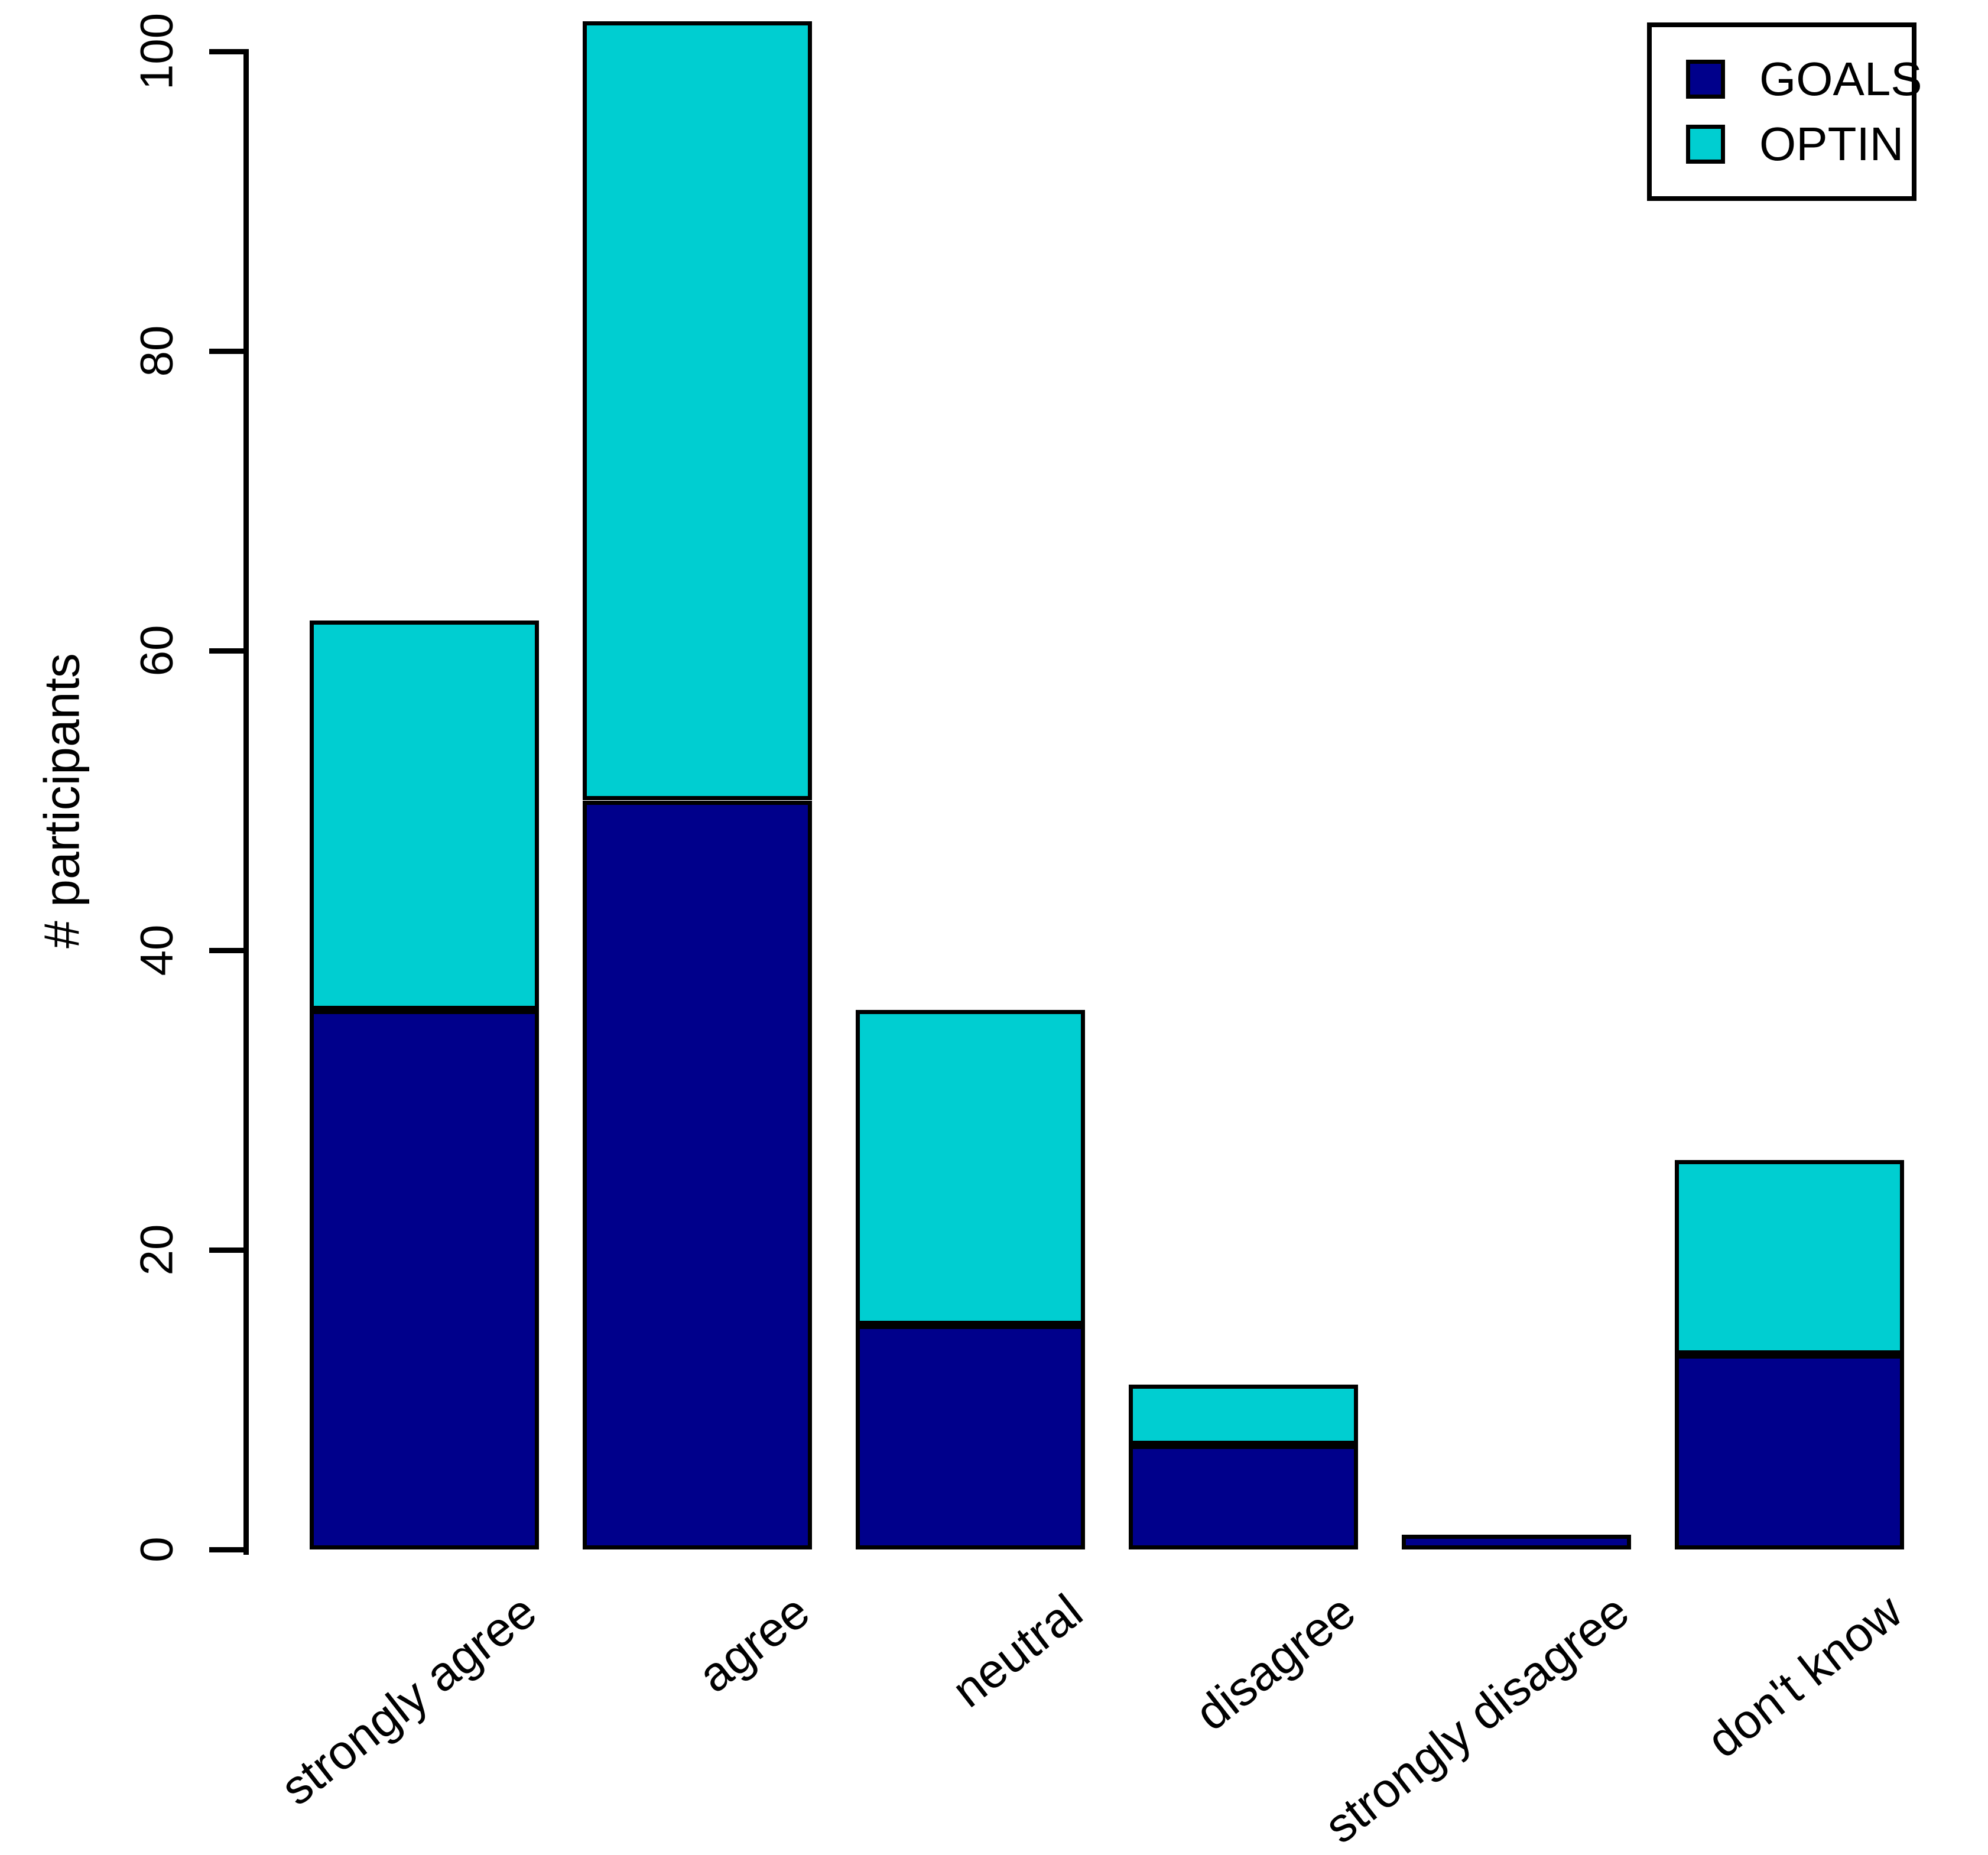 The width and height of the screenshot is (1988, 1855). Describe the element at coordinates (754, 1643) in the screenshot. I see `x-axis-label-agree: agree` at that location.